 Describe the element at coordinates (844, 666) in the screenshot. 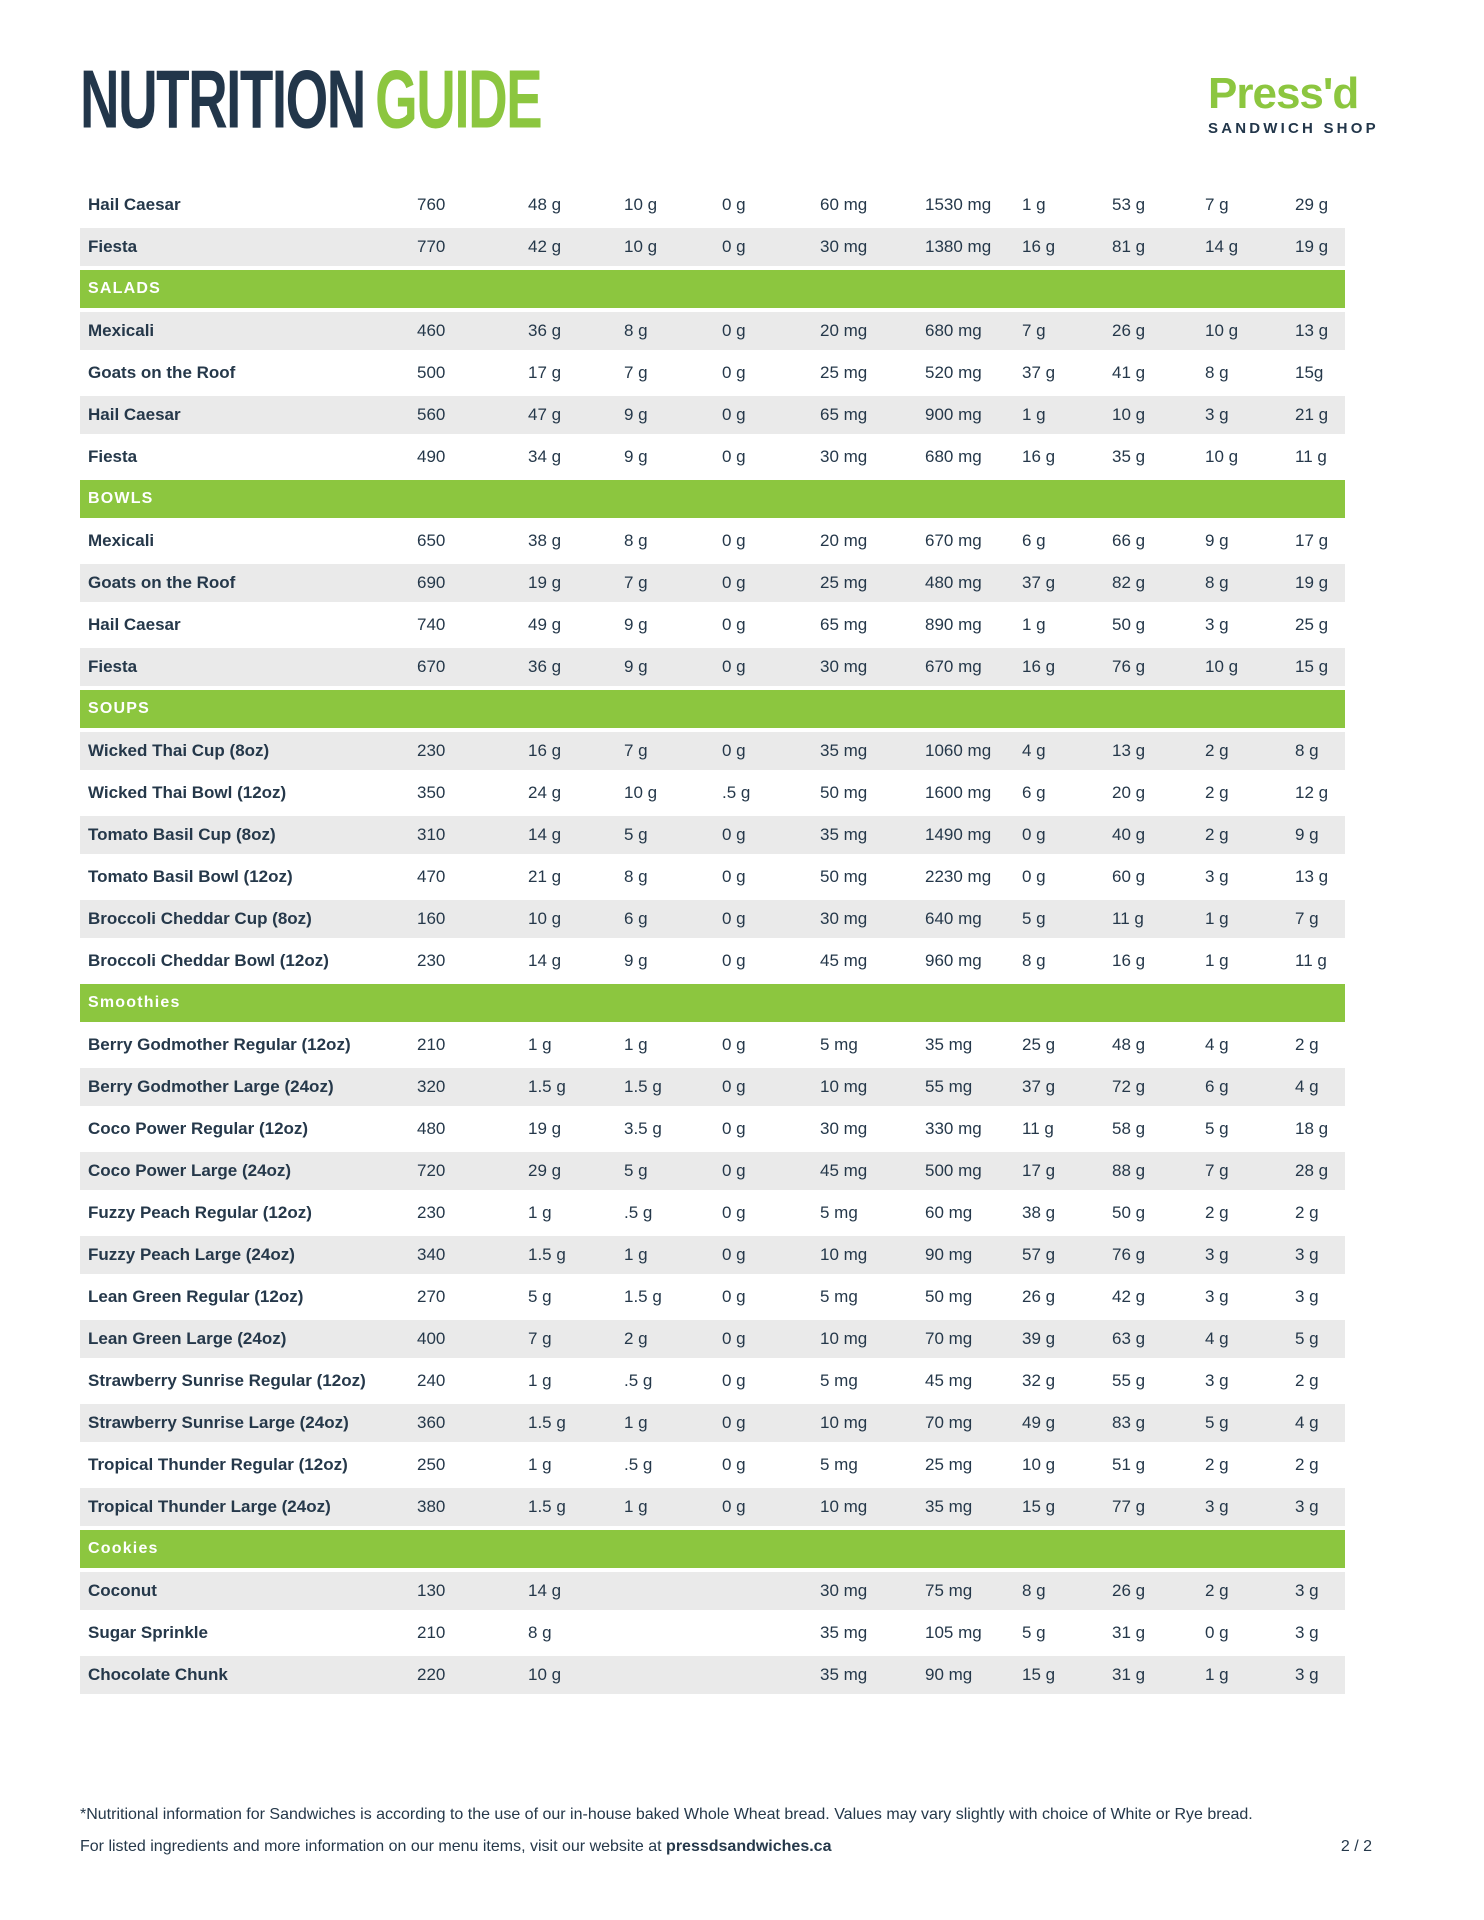

I see `cholesterol-cell: 30 mg` at that location.